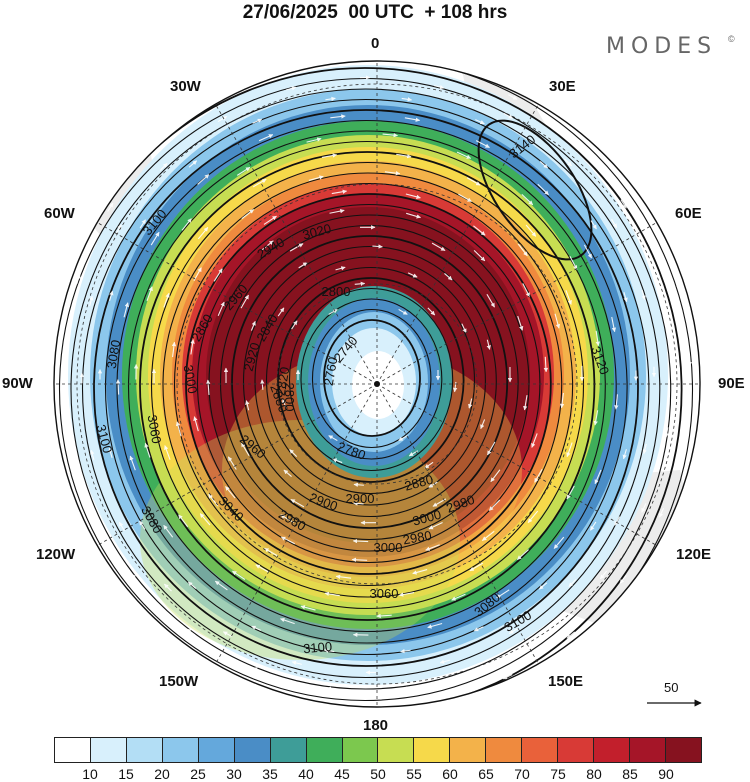 This screenshot has width=750, height=782. I want to click on colorbar-tick-label: 90, so click(666, 774).